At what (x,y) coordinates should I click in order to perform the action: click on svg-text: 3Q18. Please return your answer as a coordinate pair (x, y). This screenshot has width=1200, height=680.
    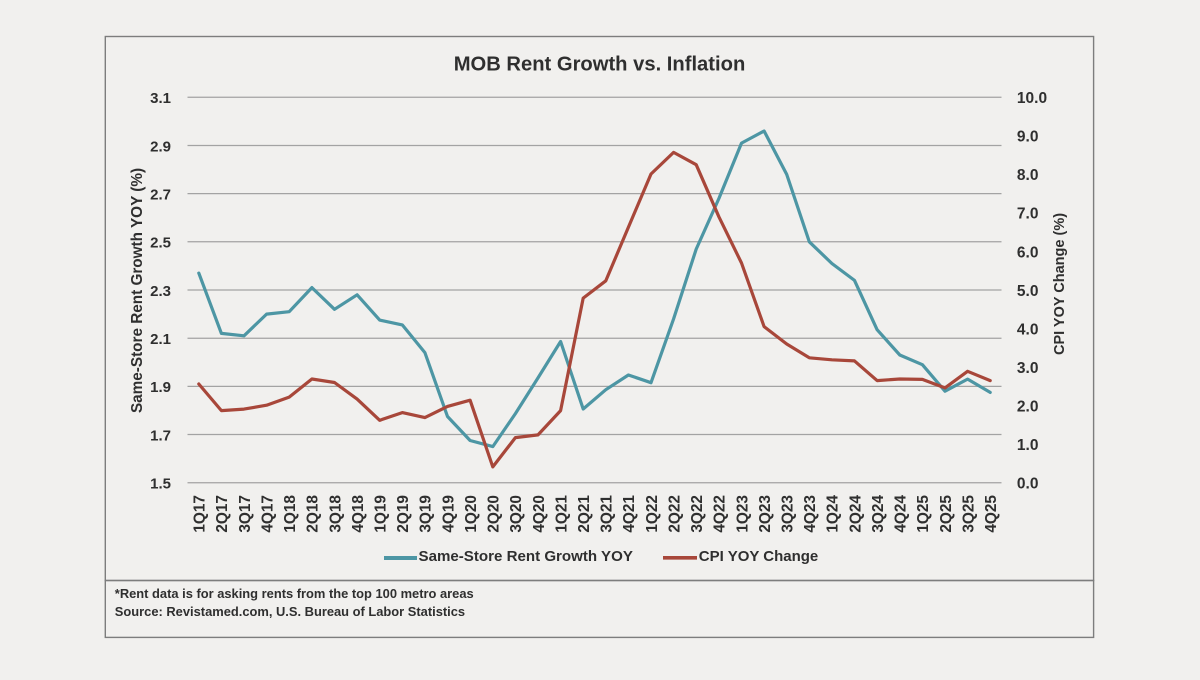
    Looking at the image, I should click on (335, 514).